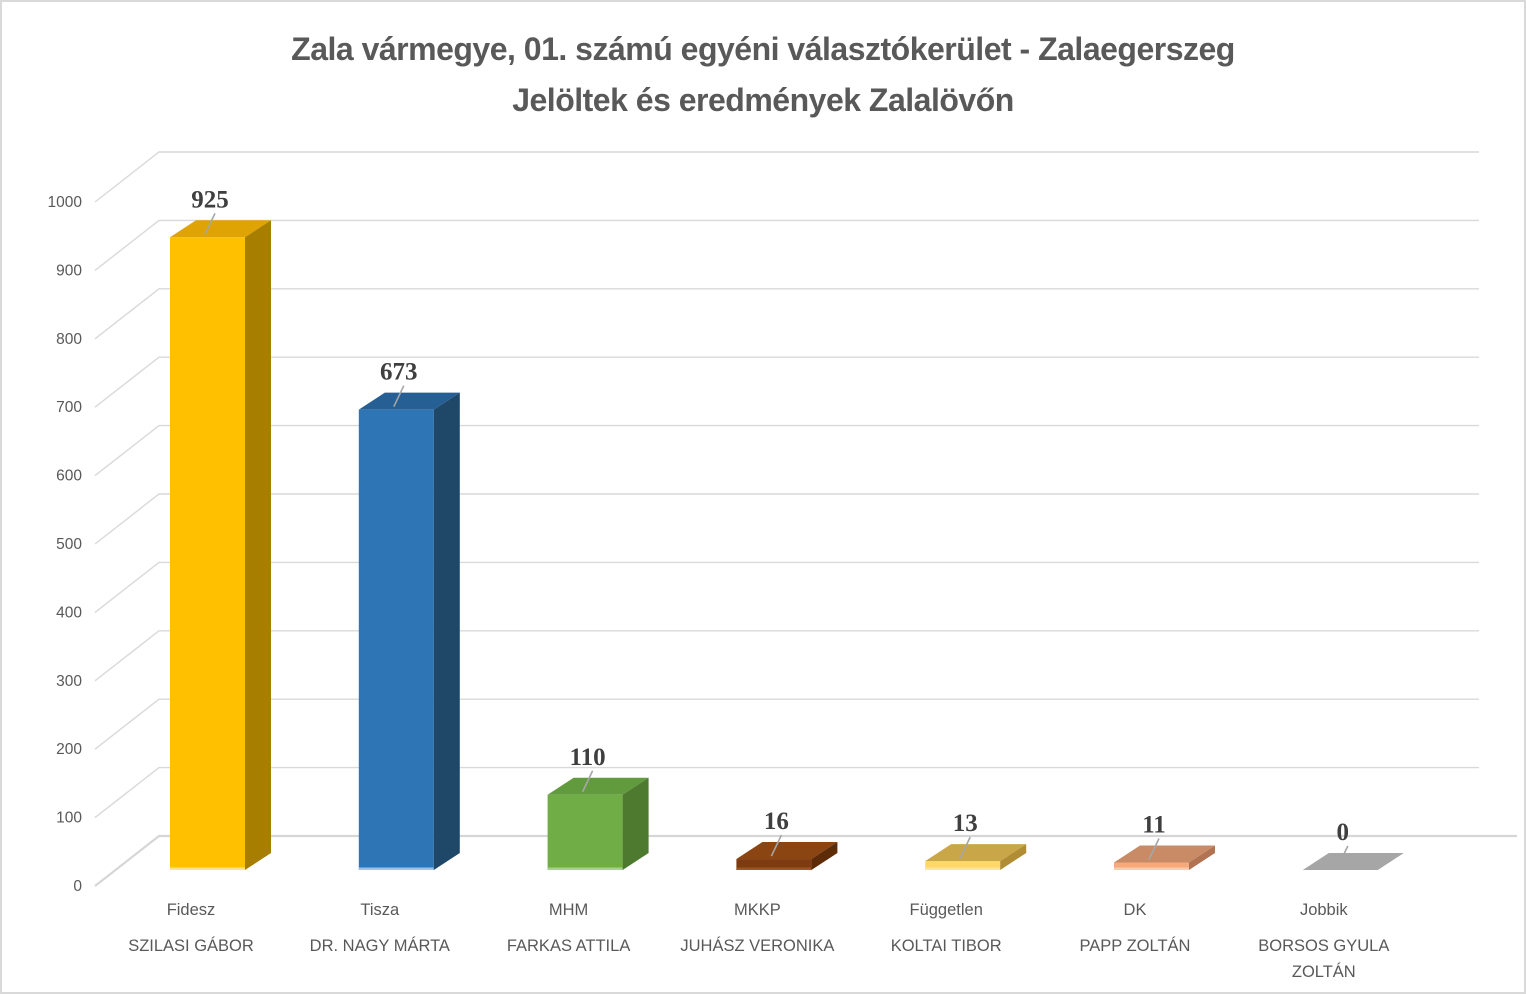 This screenshot has height=994, width=1526. Describe the element at coordinates (69, 749) in the screenshot. I see `y-tick-label: 200` at that location.